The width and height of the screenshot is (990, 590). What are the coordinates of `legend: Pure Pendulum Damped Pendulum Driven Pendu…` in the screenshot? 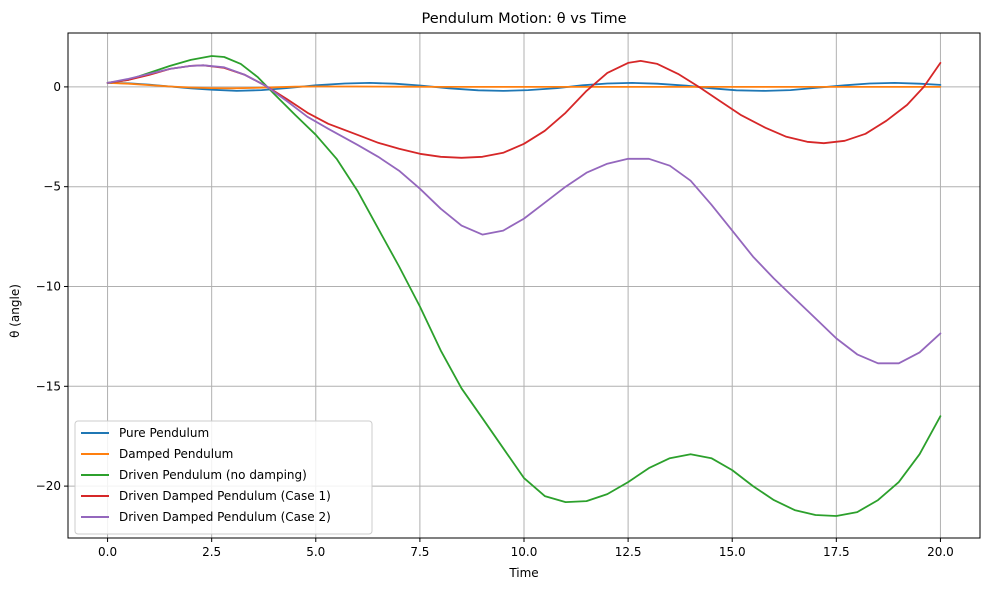 It's located at (223, 477).